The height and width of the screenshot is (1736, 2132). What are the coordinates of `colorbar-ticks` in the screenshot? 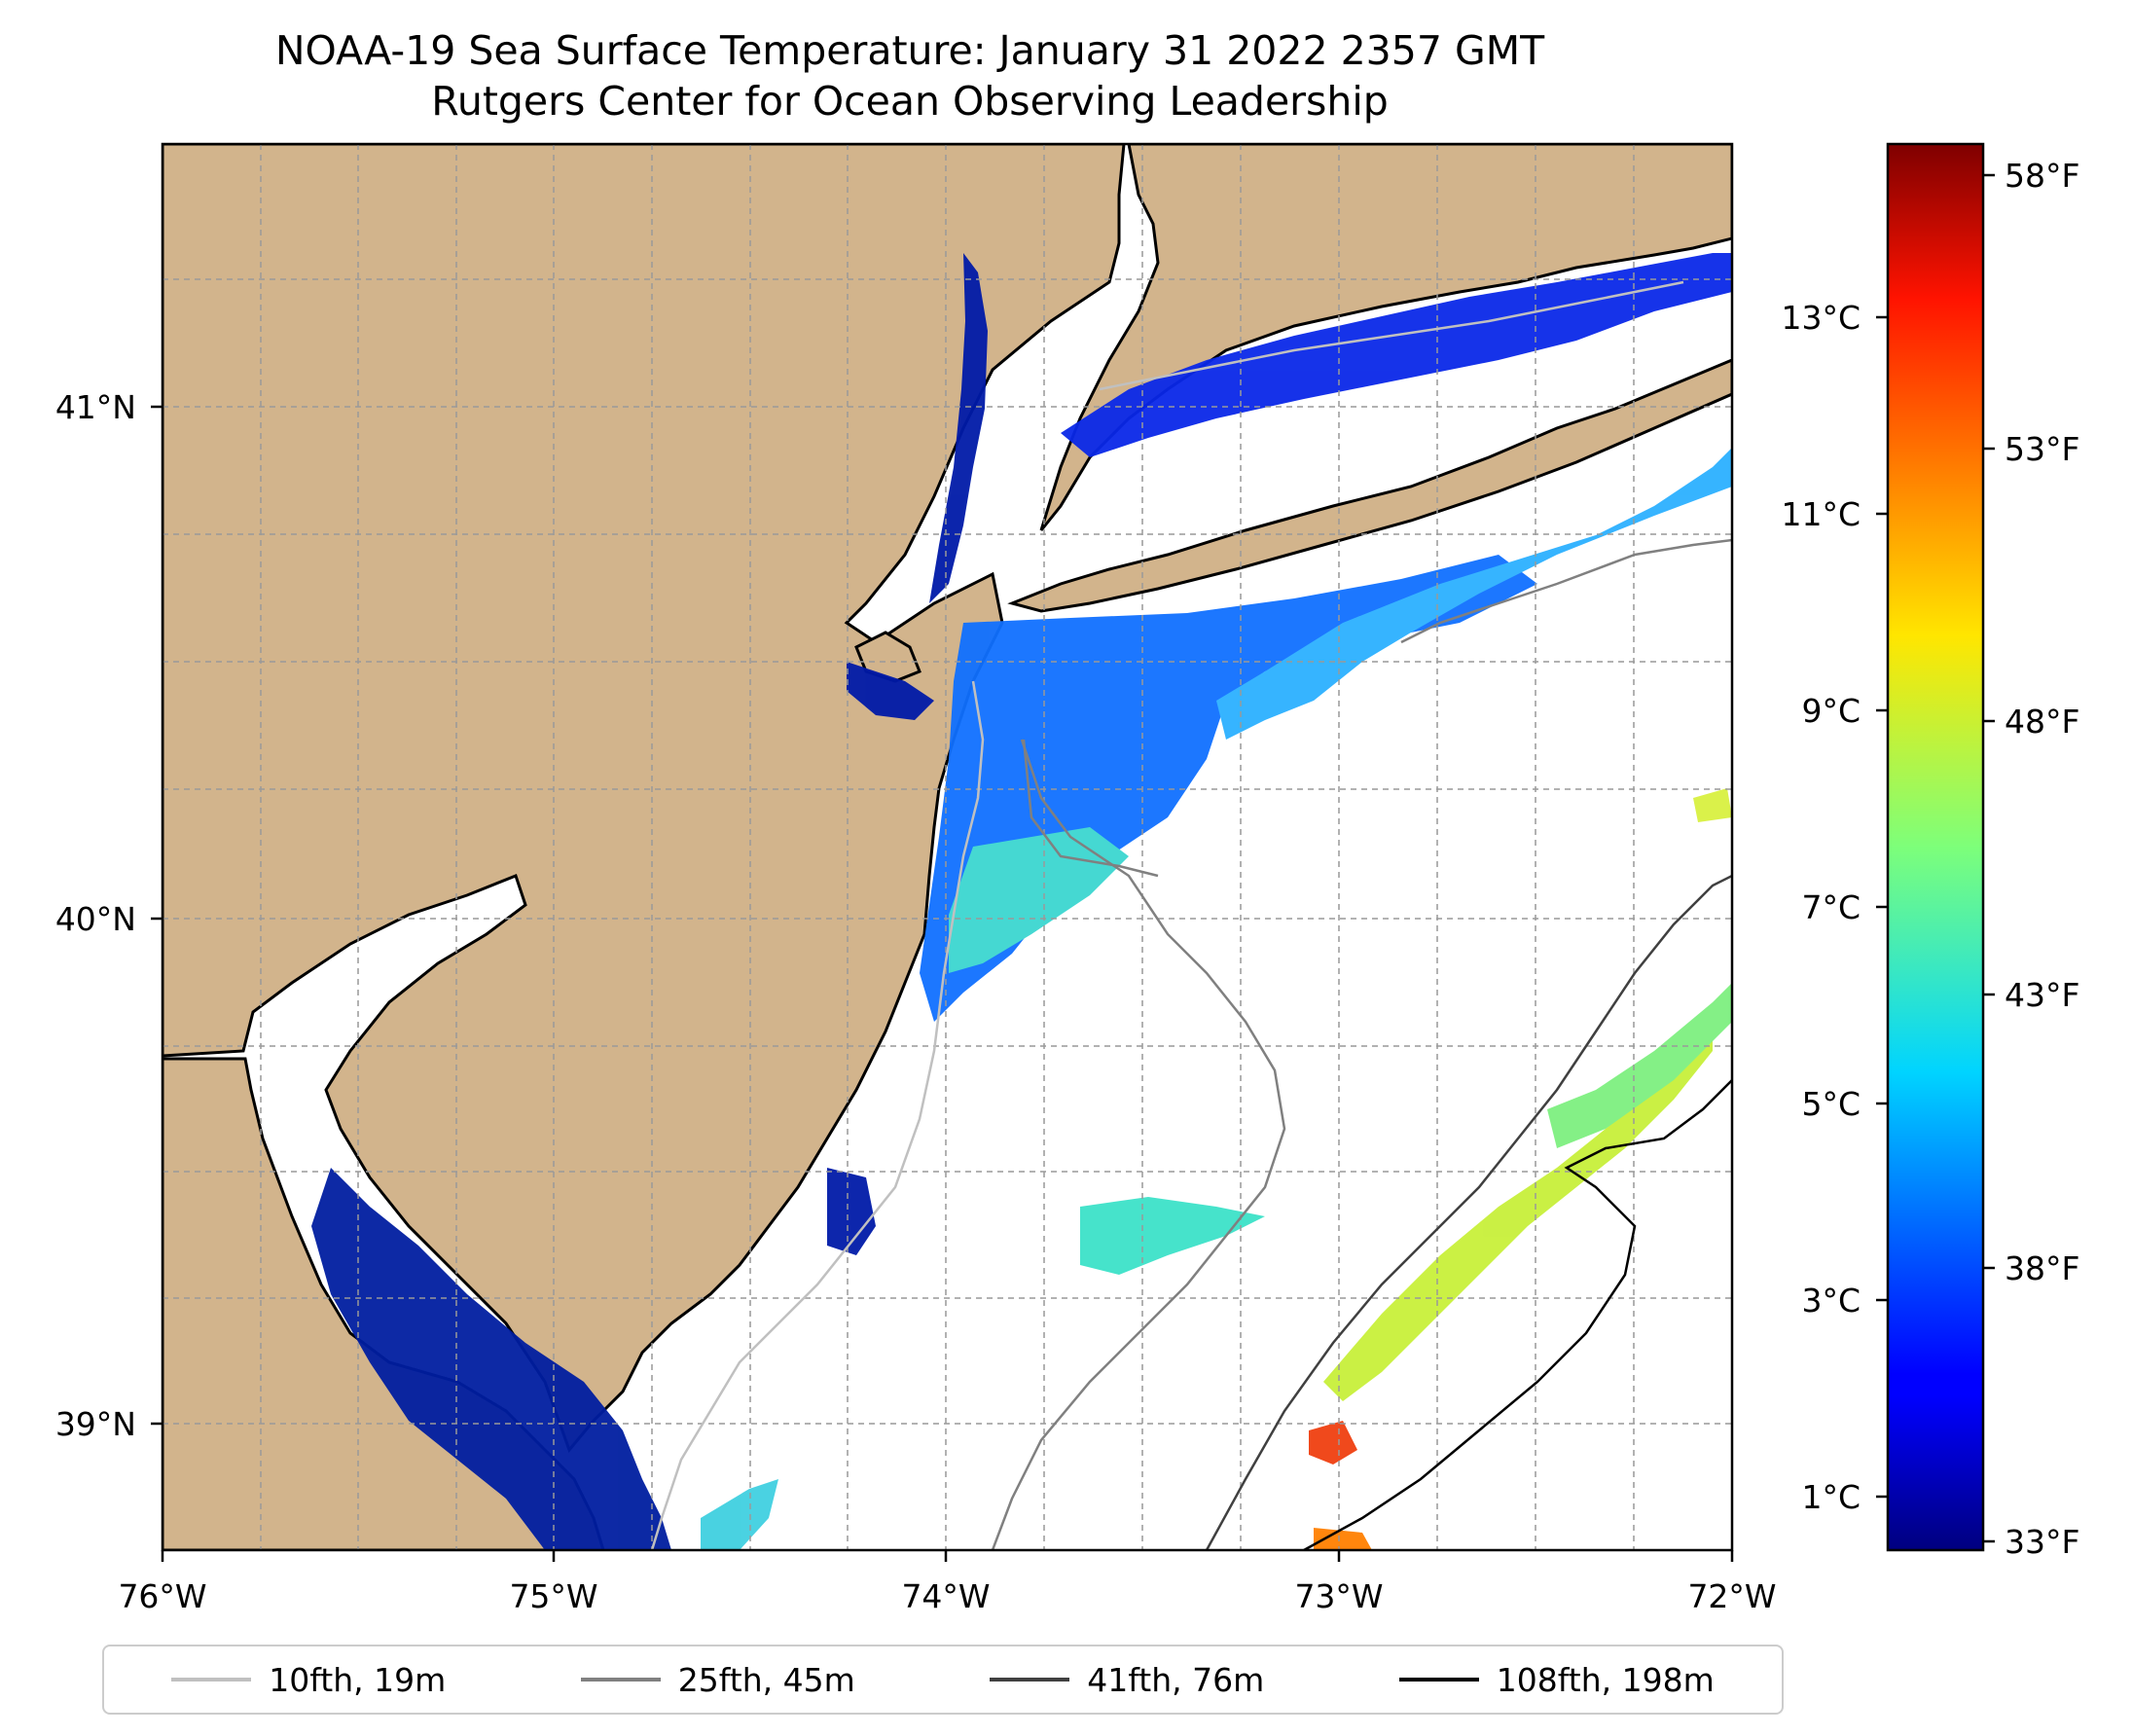 It's located at (1936, 858).